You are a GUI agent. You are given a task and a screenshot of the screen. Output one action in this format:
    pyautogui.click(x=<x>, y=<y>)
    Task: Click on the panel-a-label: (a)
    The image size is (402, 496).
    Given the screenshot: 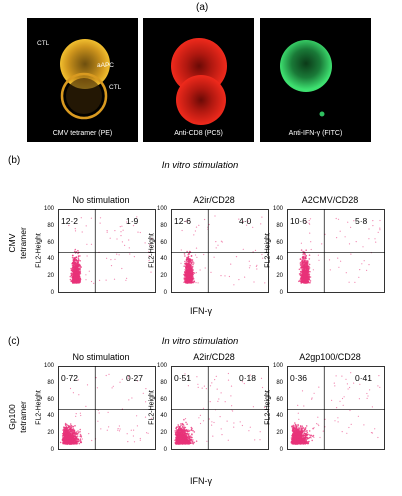 What is the action you would take?
    pyautogui.click(x=202, y=7)
    